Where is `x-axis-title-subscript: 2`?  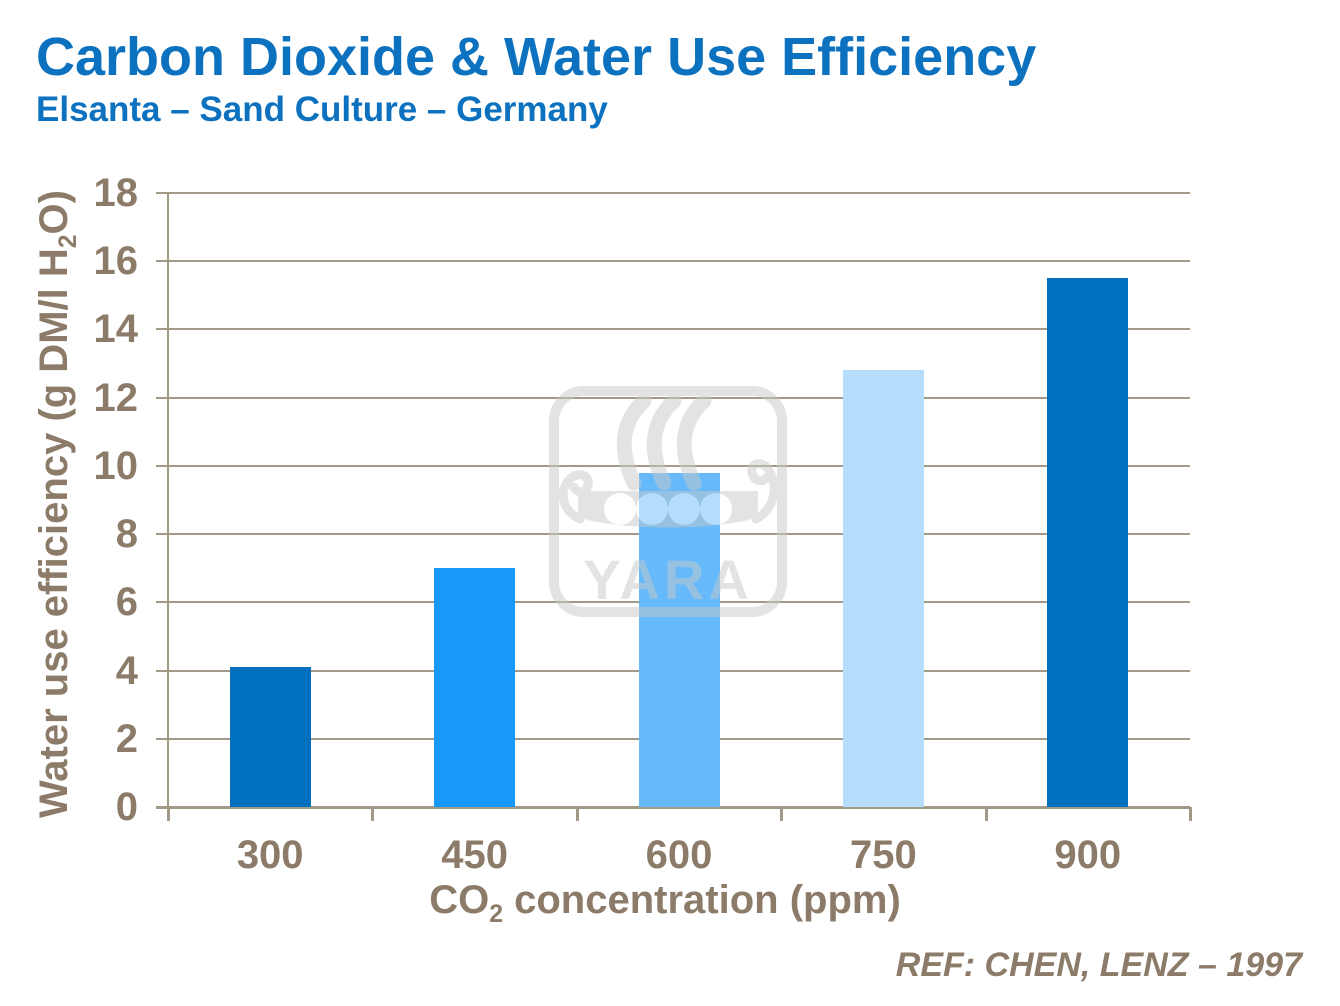
x-axis-title-subscript: 2 is located at coordinates (496, 914).